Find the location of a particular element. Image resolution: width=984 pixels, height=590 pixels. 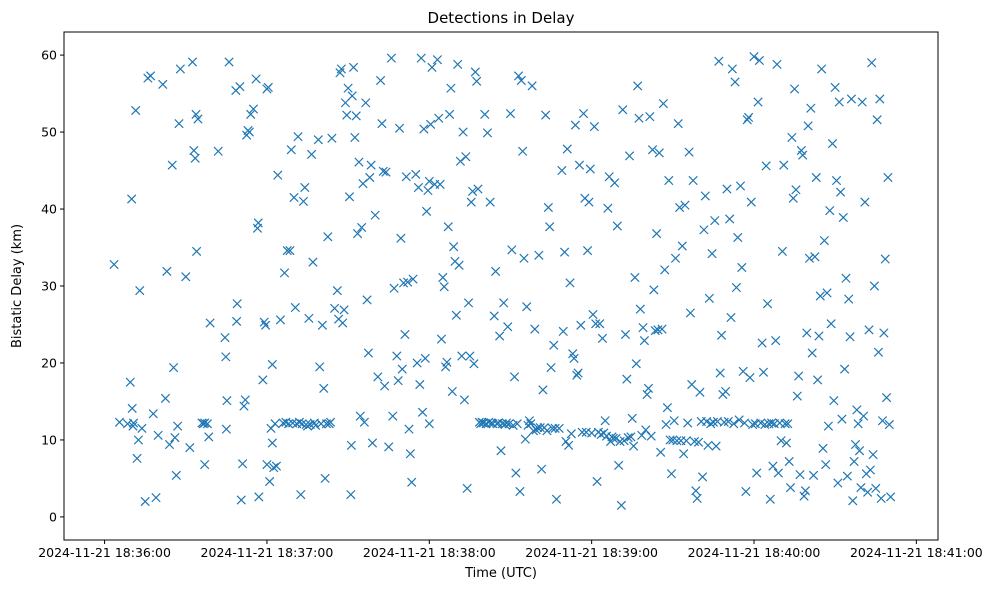

y-tick-label: 0 is located at coordinates (53, 516).